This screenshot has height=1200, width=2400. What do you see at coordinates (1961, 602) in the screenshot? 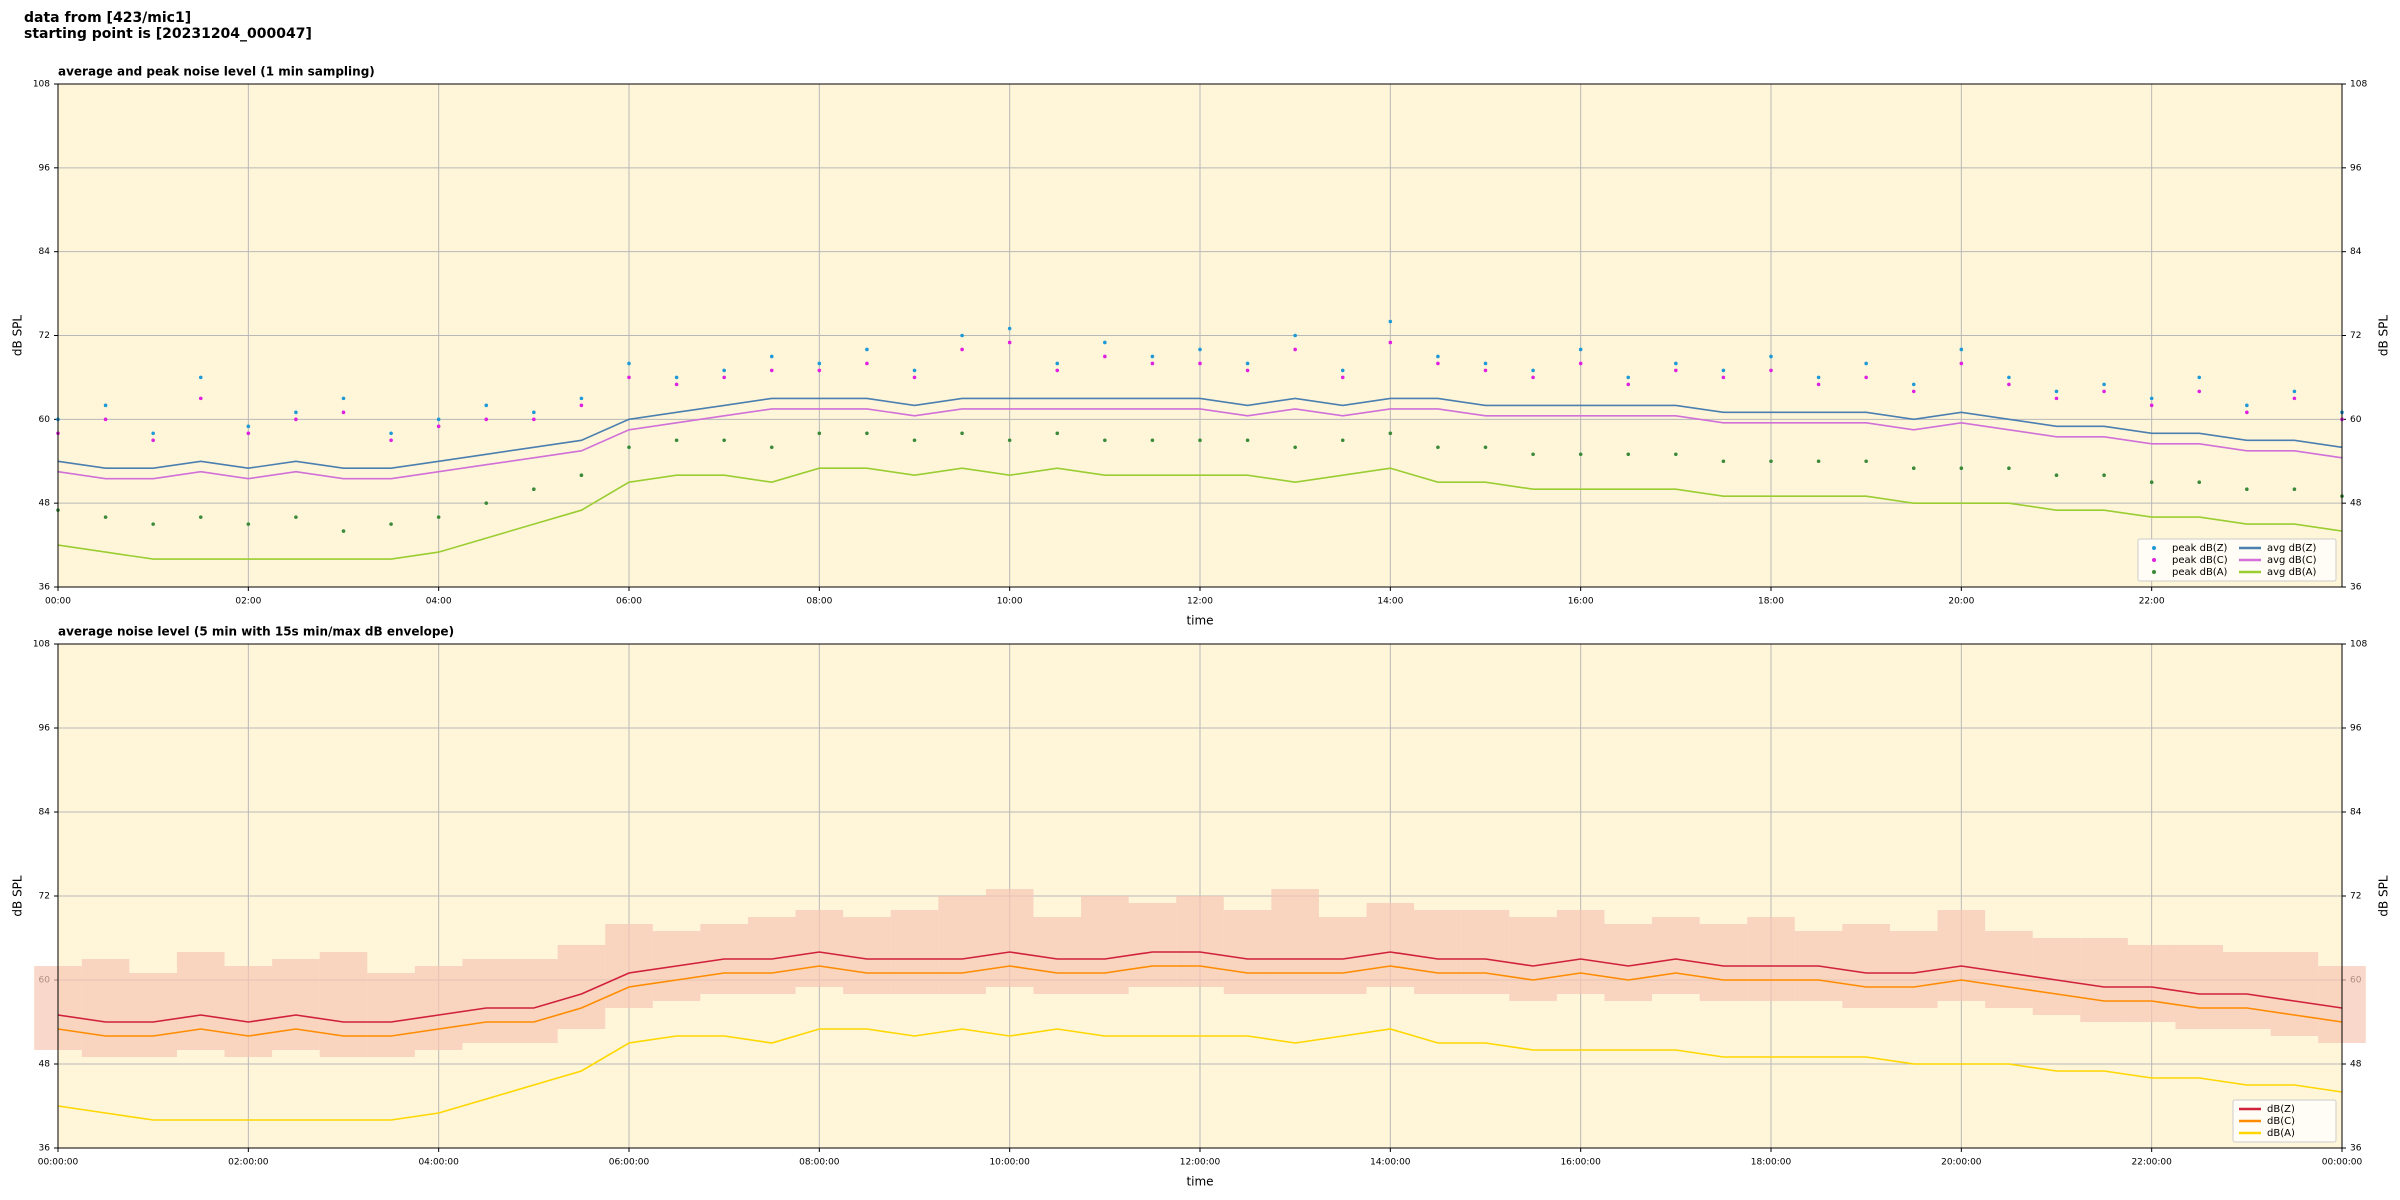
I see `x-tick-label: 20:00` at bounding box center [1961, 602].